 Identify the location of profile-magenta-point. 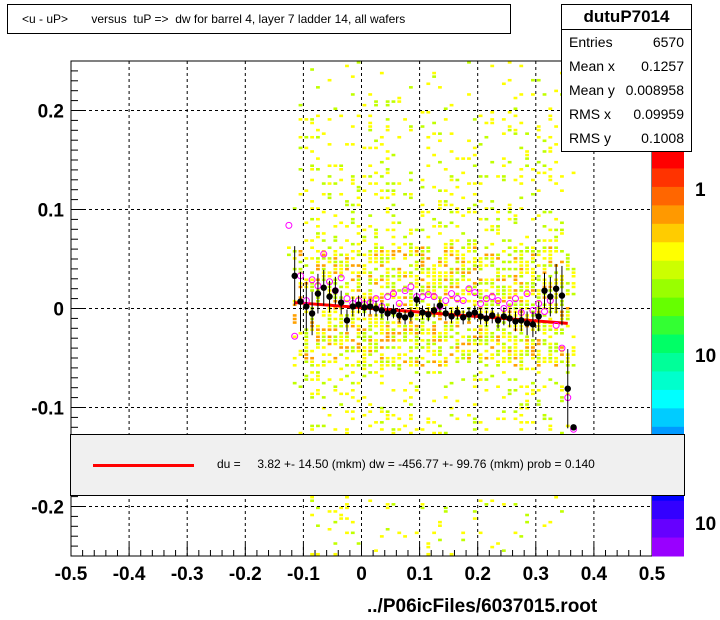
(399, 304).